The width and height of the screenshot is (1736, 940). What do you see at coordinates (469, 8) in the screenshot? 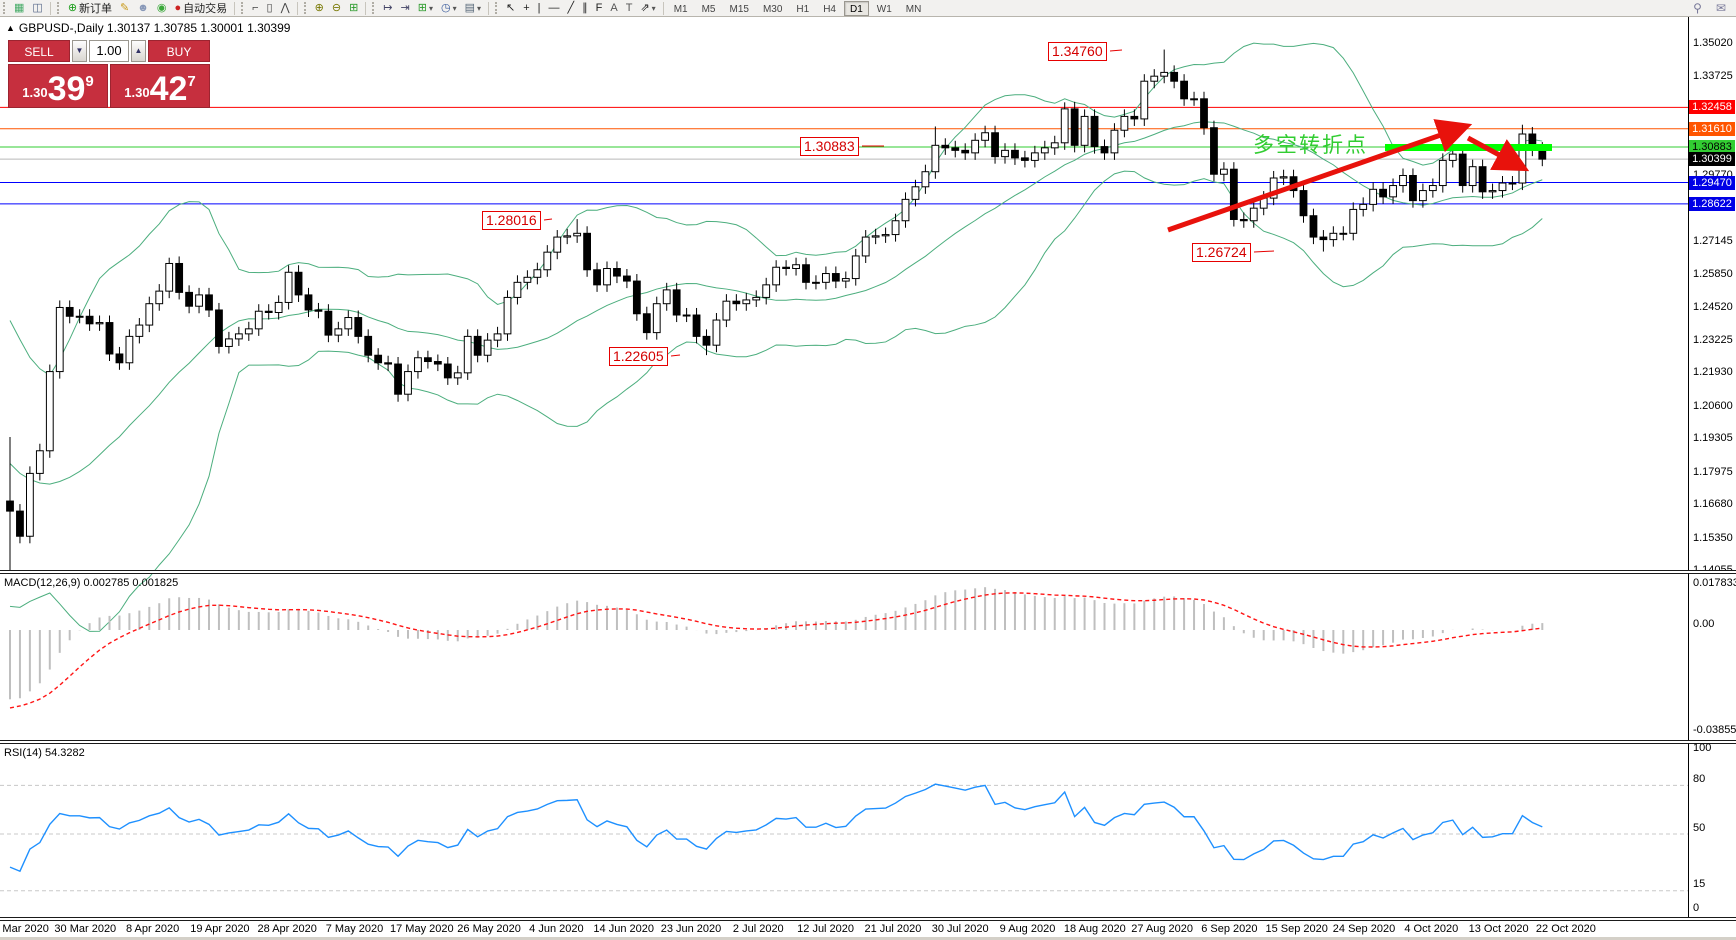
I see `templates-dropdown: ▤` at bounding box center [469, 8].